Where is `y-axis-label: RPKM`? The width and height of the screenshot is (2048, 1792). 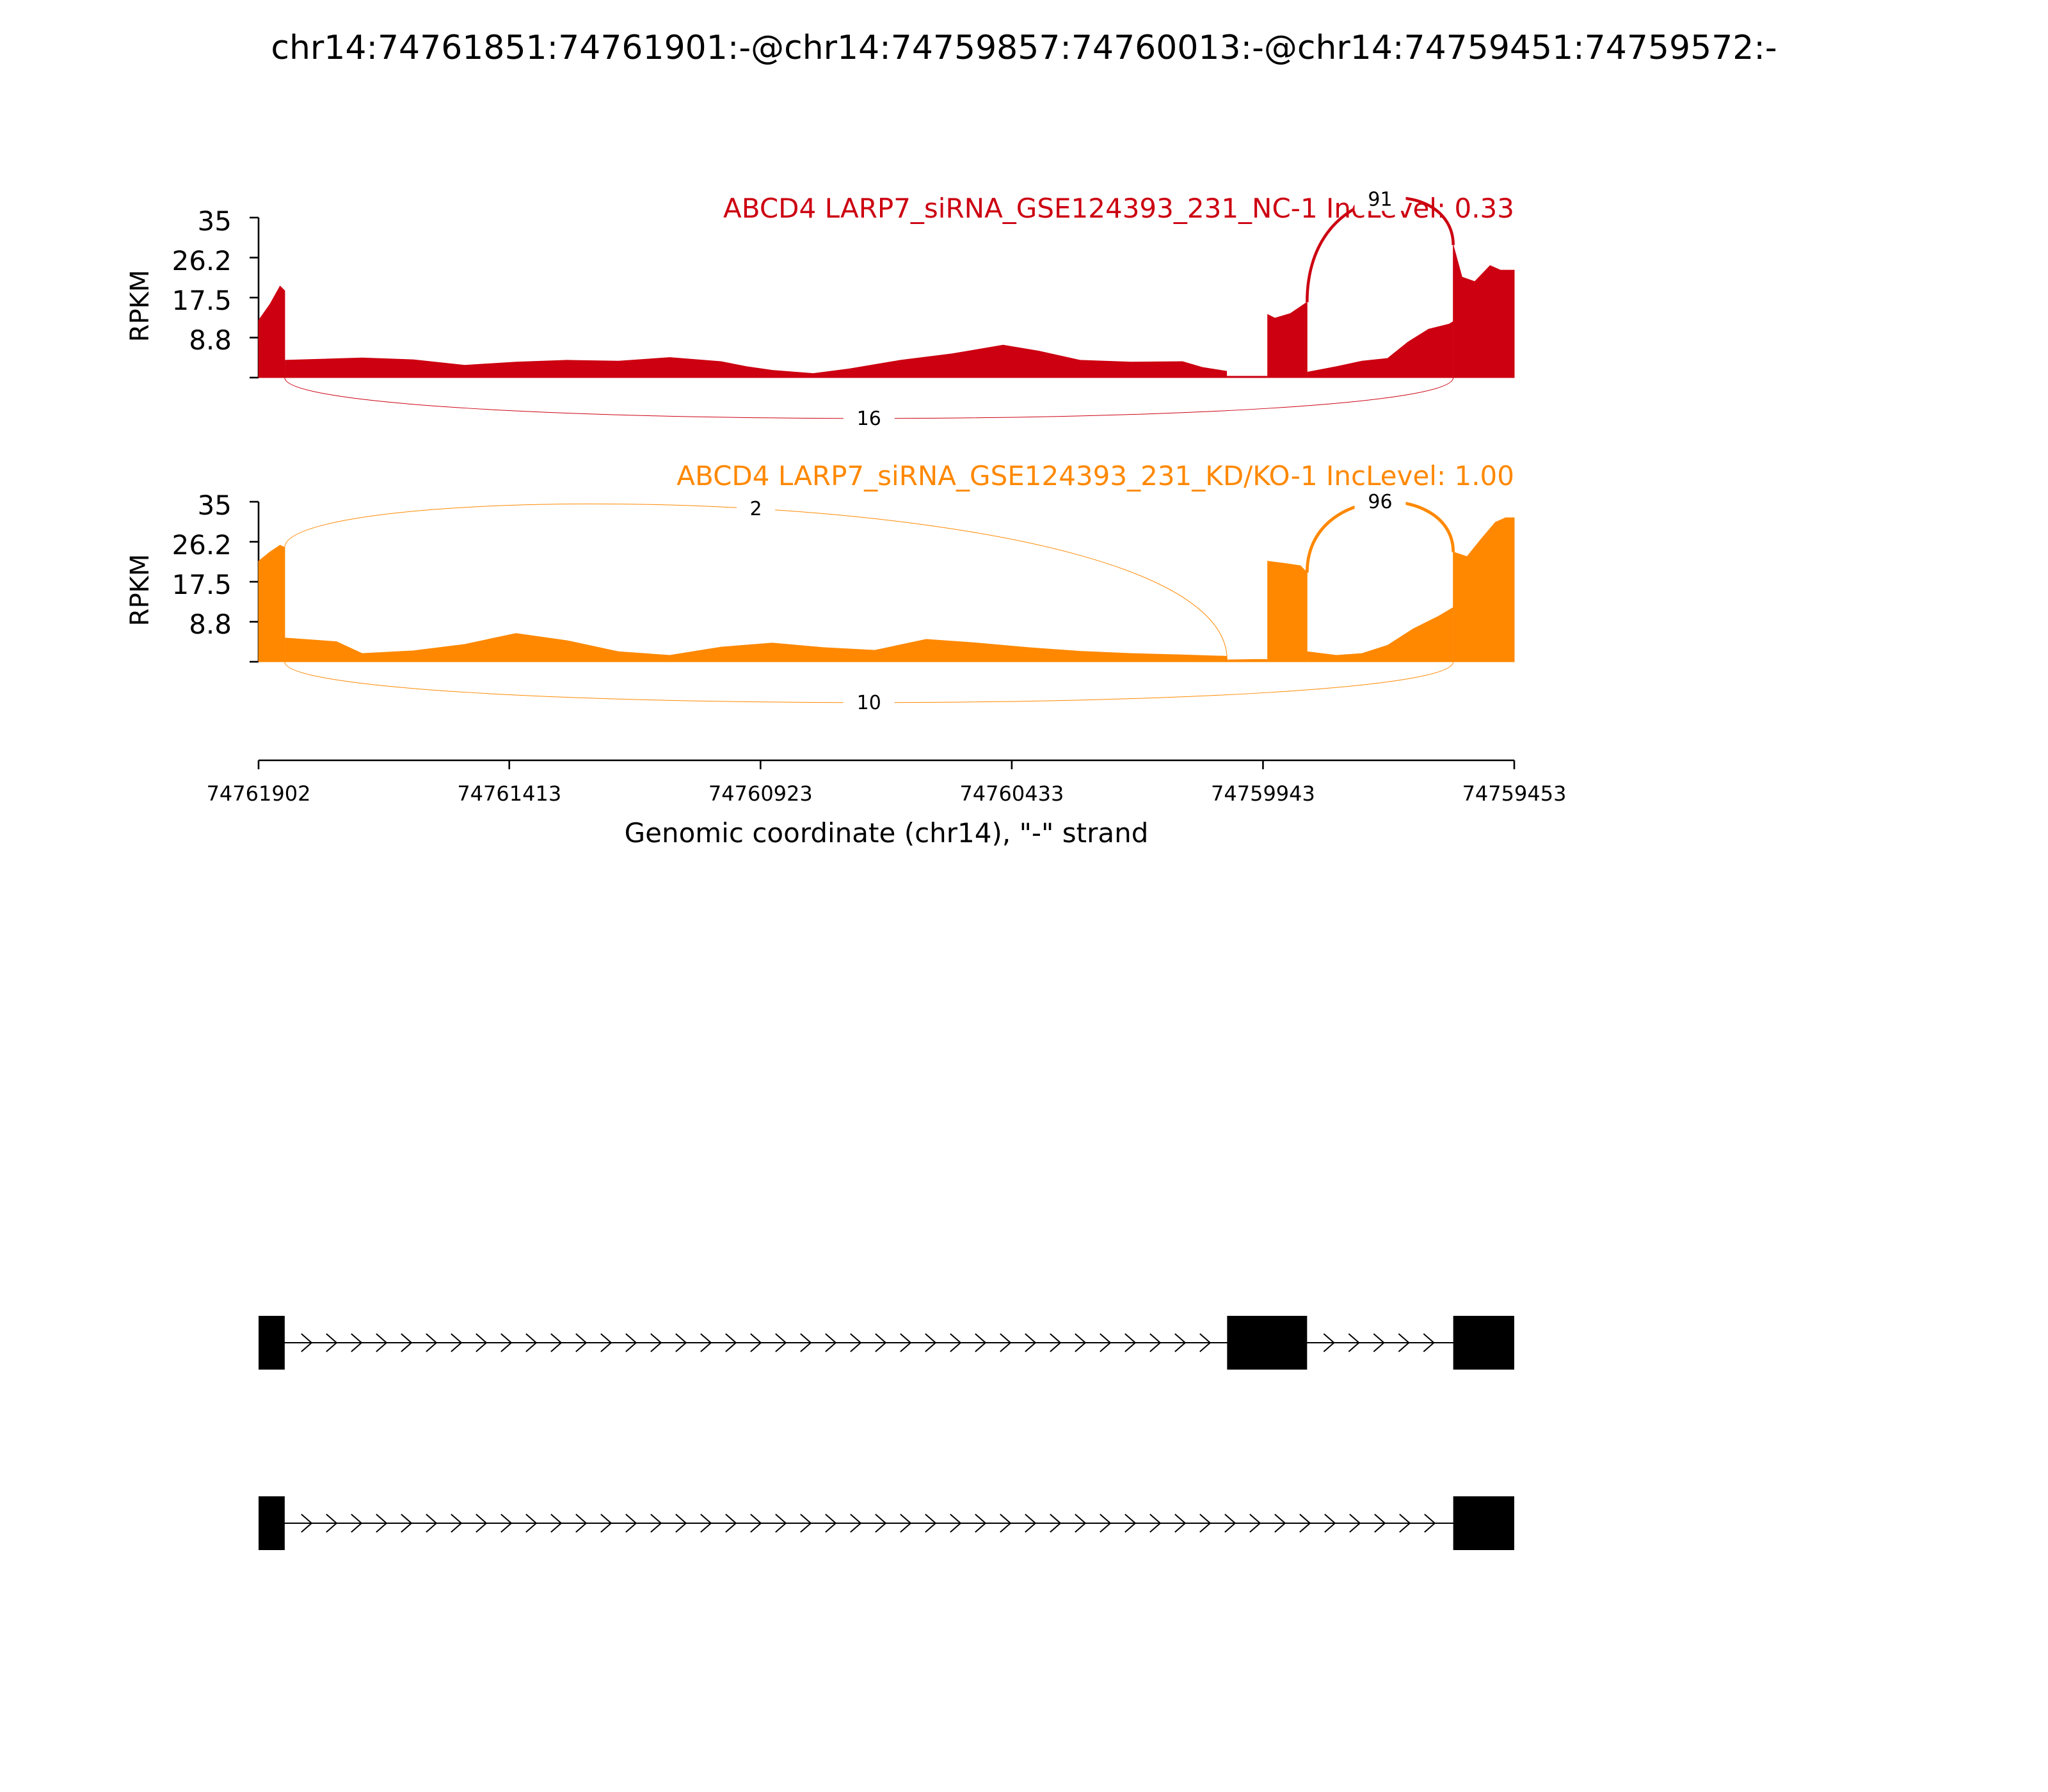 y-axis-label: RPKM is located at coordinates (140, 590).